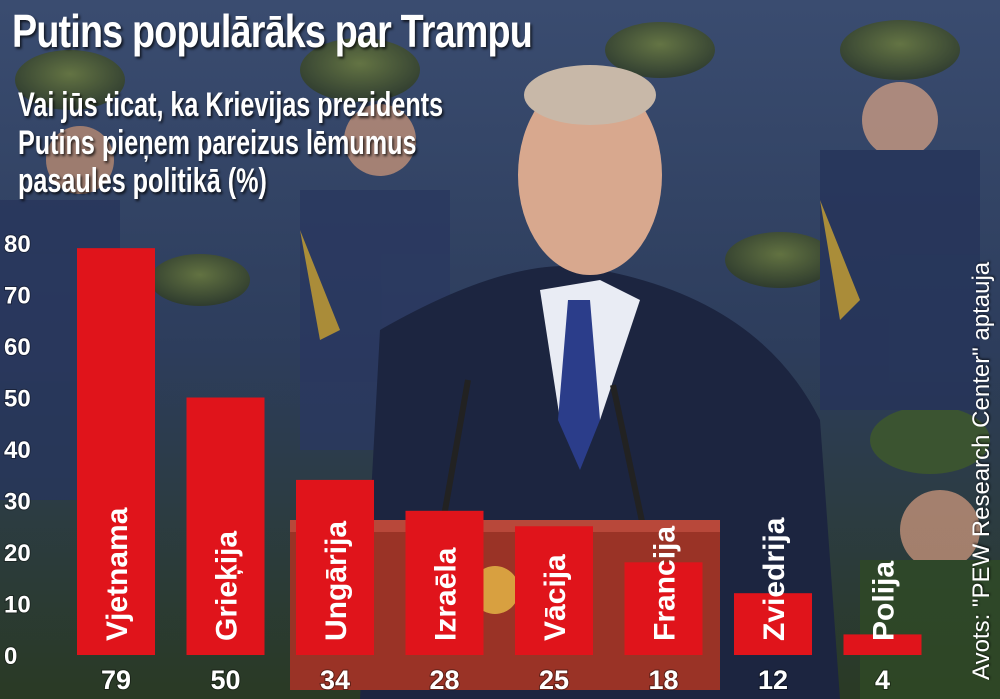 The width and height of the screenshot is (1000, 699). I want to click on y-tick-label: 60, so click(17, 347).